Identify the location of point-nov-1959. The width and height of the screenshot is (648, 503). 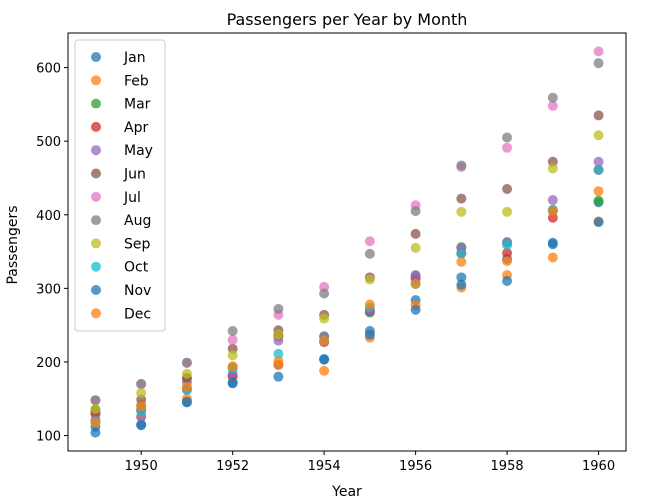
(552, 242).